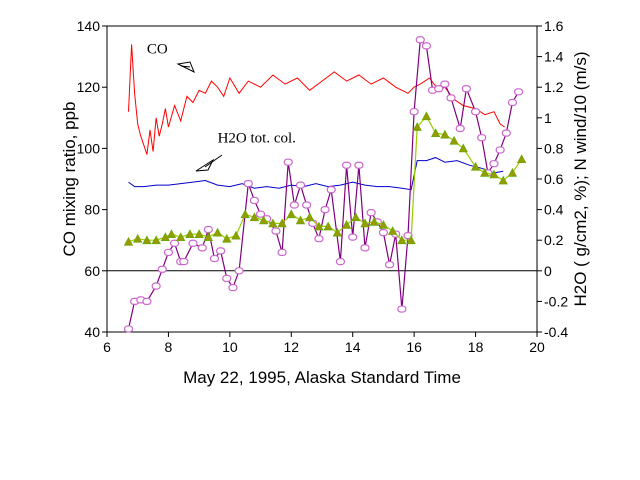 The width and height of the screenshot is (640, 480). Describe the element at coordinates (89, 148) in the screenshot. I see `y-left-tick-label: 100` at that location.